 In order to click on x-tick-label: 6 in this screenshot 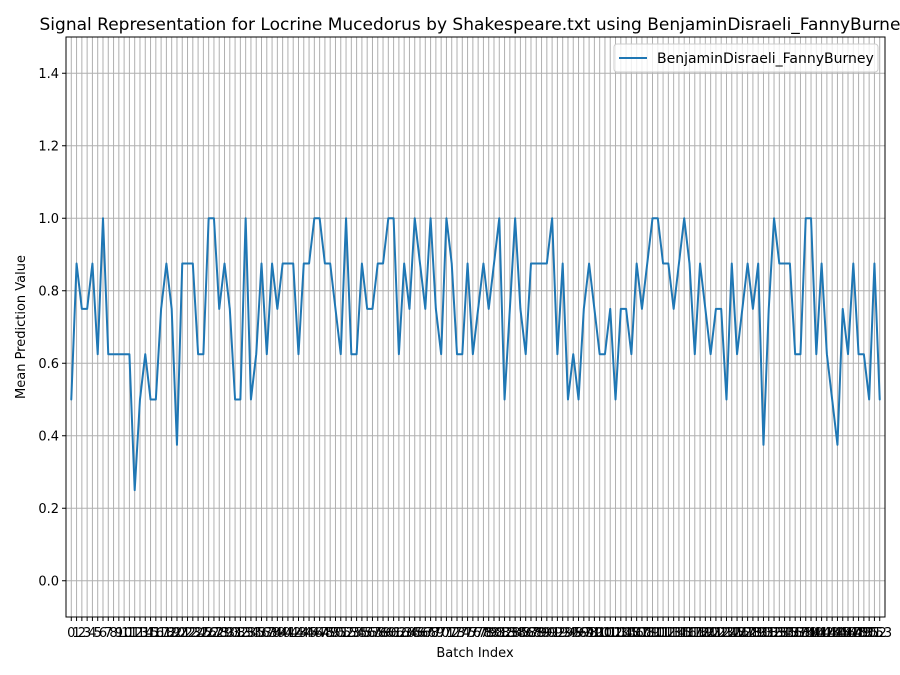, I will do `click(103, 633)`.